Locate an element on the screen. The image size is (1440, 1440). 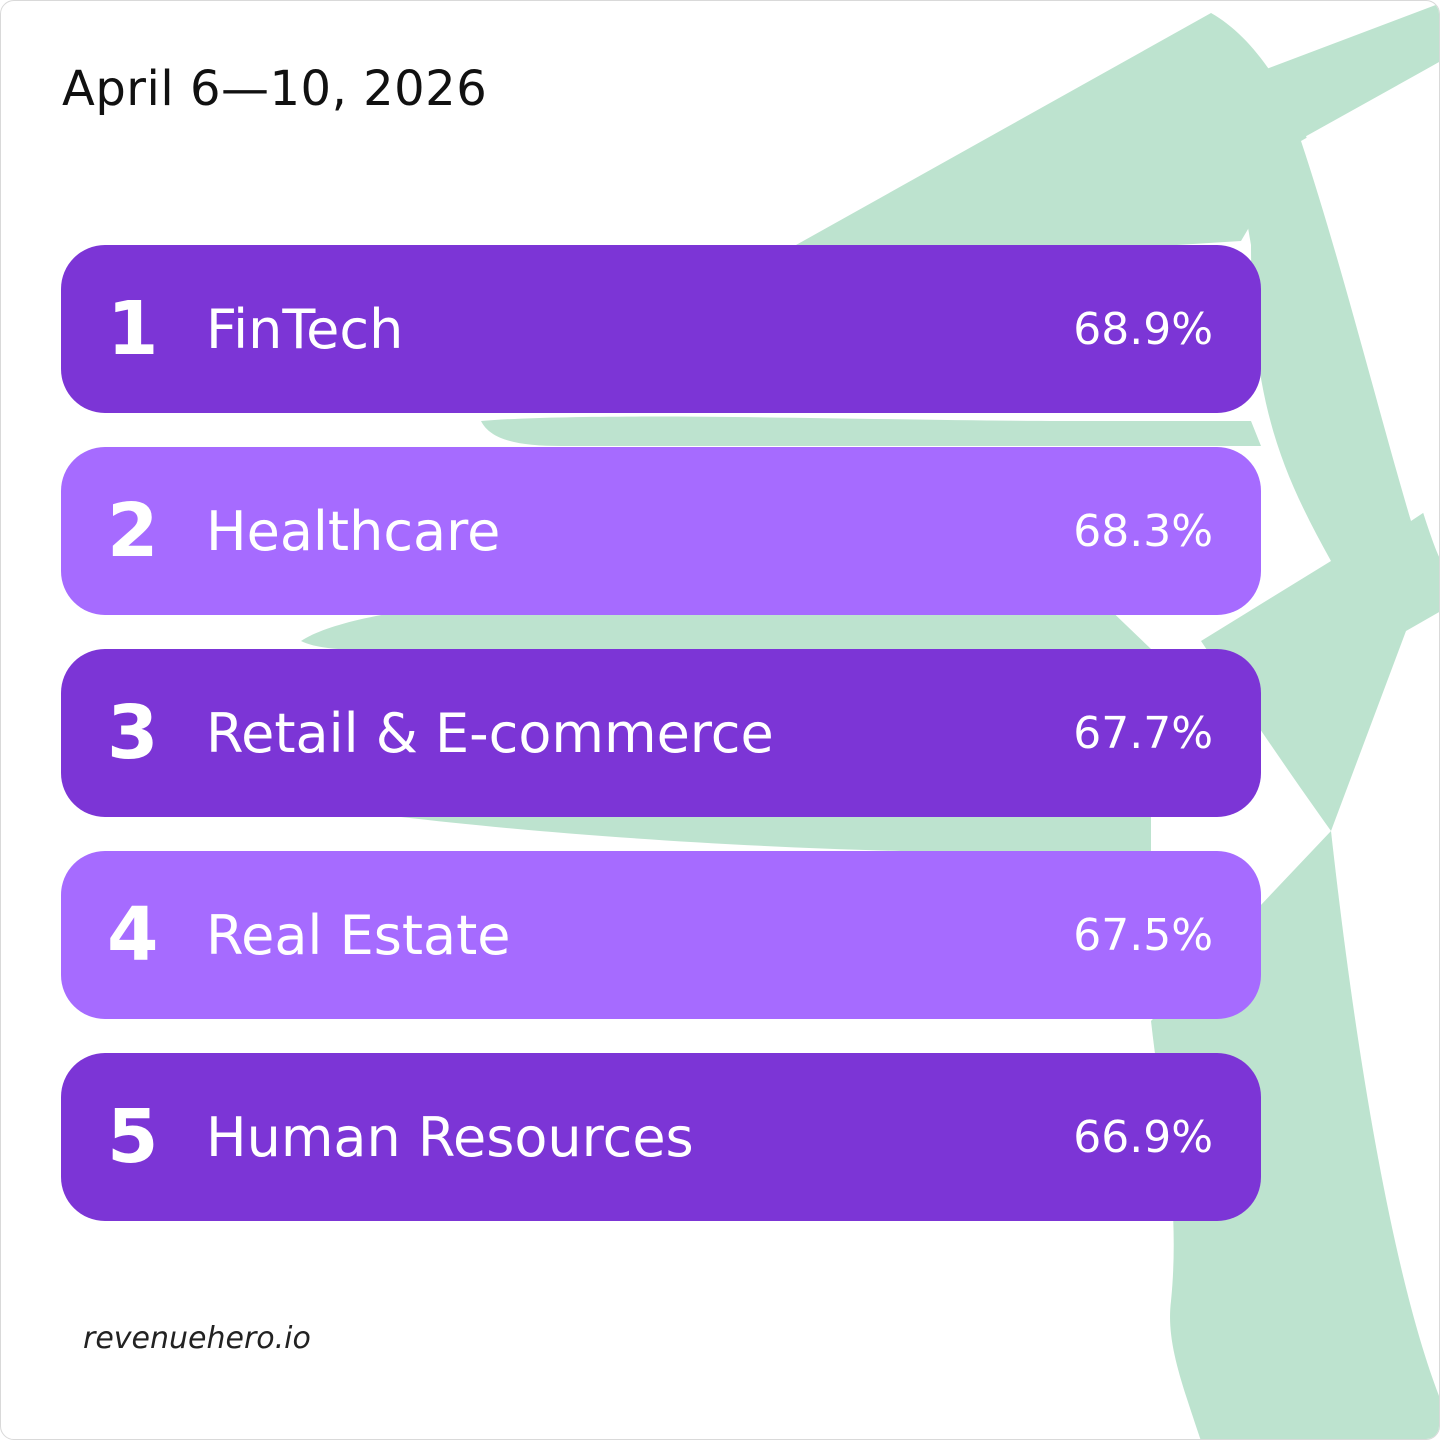
list-item: 3 Retail & E-commerce 67.7% is located at coordinates (661, 733).